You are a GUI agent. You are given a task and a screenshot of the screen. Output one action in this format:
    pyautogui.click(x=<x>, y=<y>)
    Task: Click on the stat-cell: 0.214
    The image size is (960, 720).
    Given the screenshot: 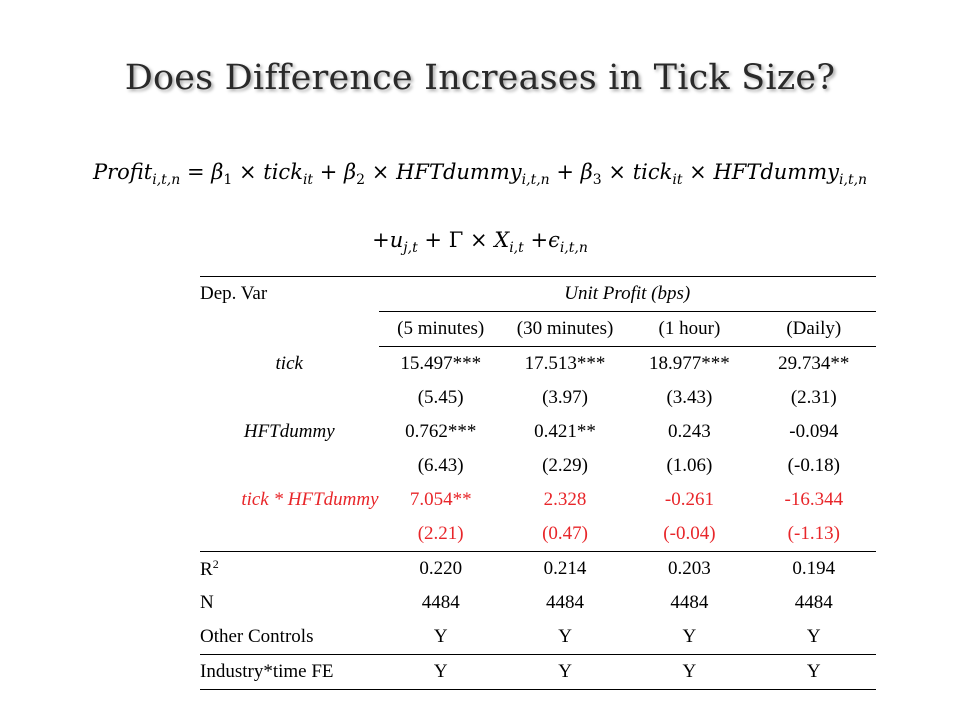 What is the action you would take?
    pyautogui.click(x=565, y=568)
    